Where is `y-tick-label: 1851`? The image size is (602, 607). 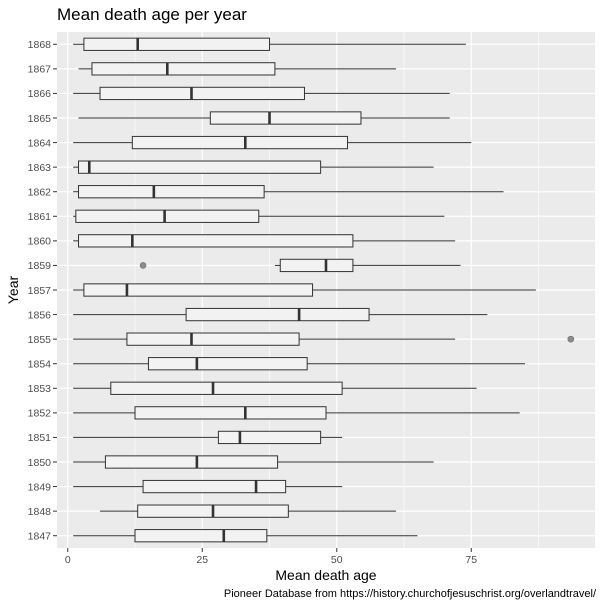
y-tick-label: 1851 is located at coordinates (40, 438).